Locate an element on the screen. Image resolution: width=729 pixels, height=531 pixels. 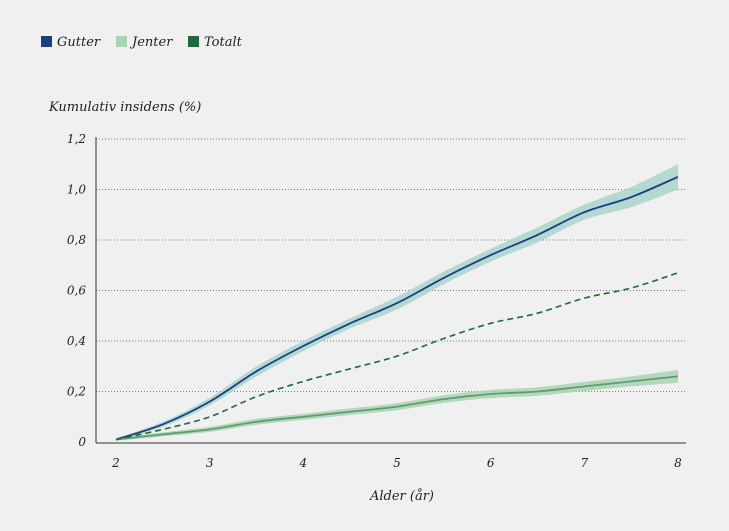
legend-swatch-totalt is located at coordinates (193, 41).